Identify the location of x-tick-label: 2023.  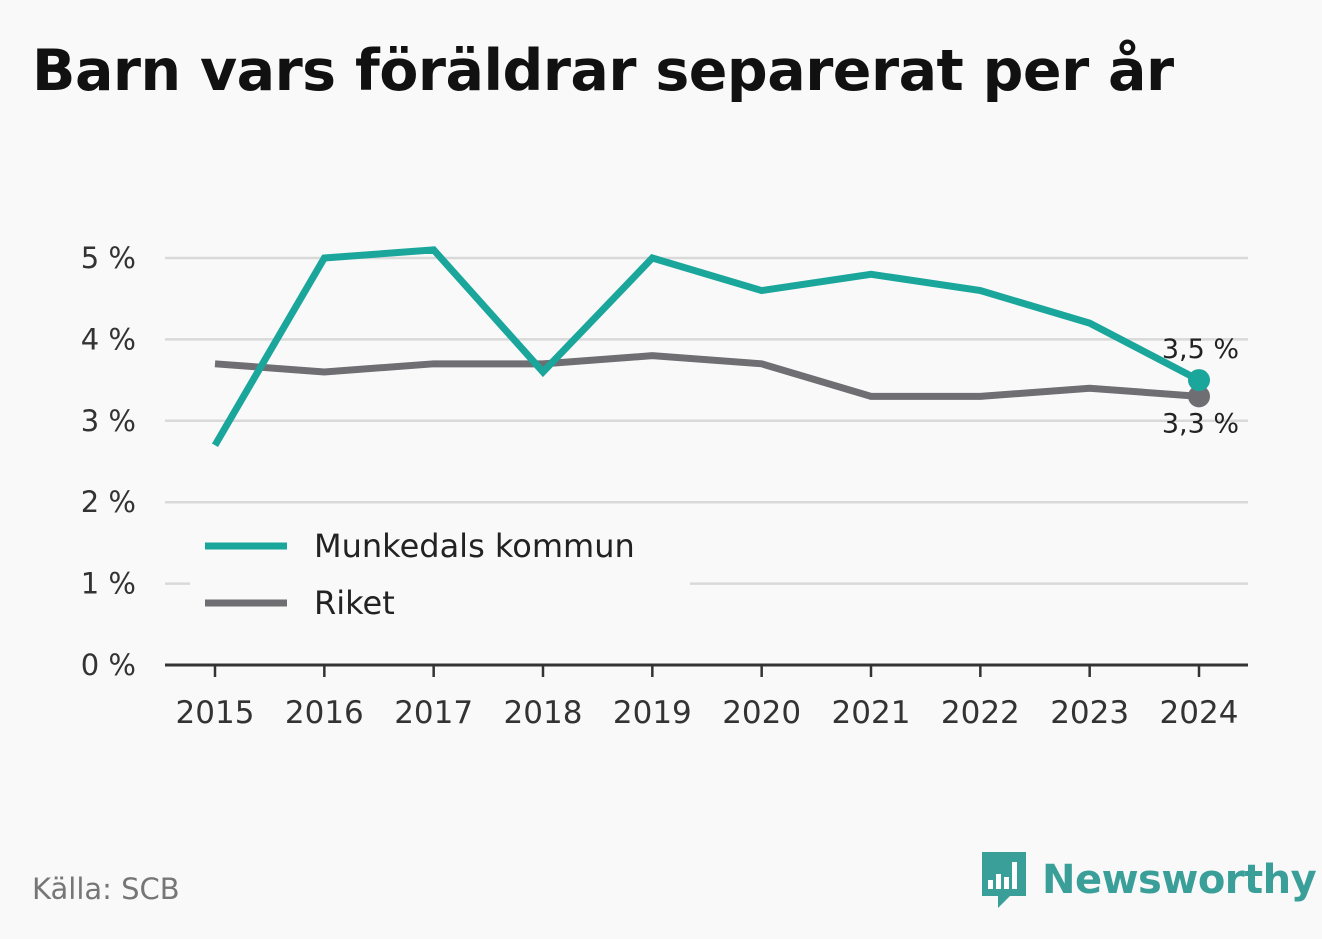
(1089, 713).